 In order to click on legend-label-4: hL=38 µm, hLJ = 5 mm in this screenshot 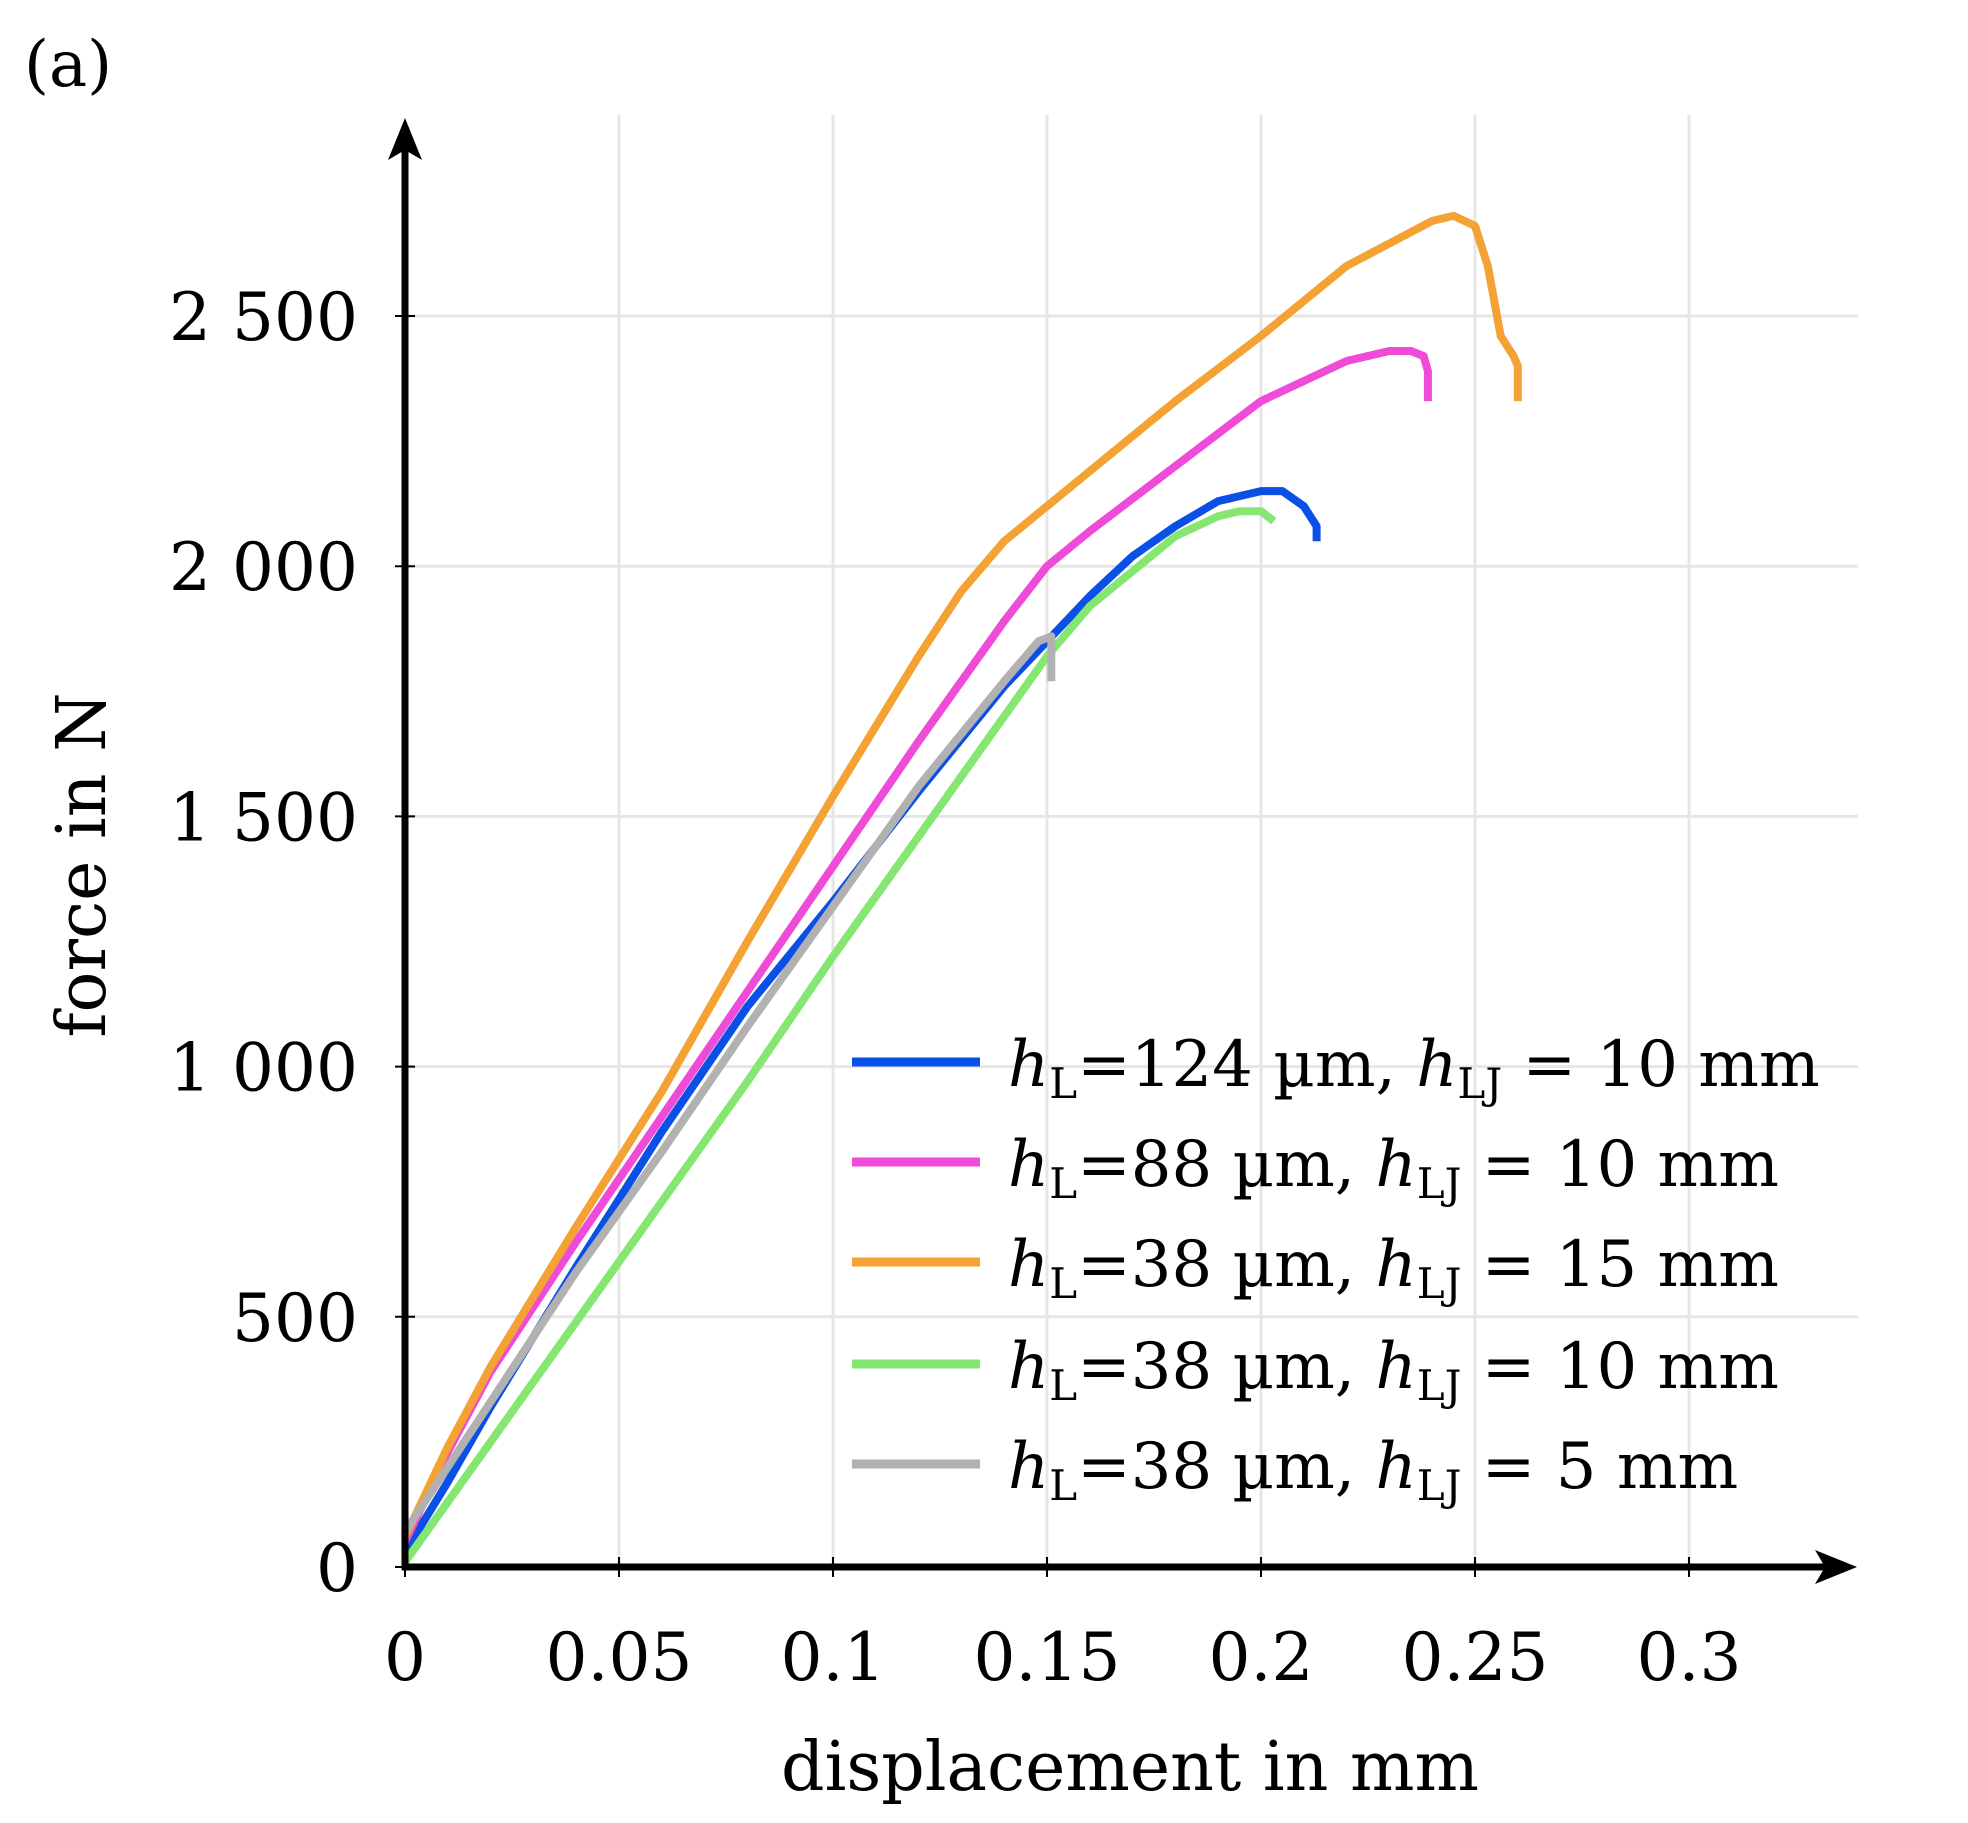, I will do `click(1373, 1470)`.